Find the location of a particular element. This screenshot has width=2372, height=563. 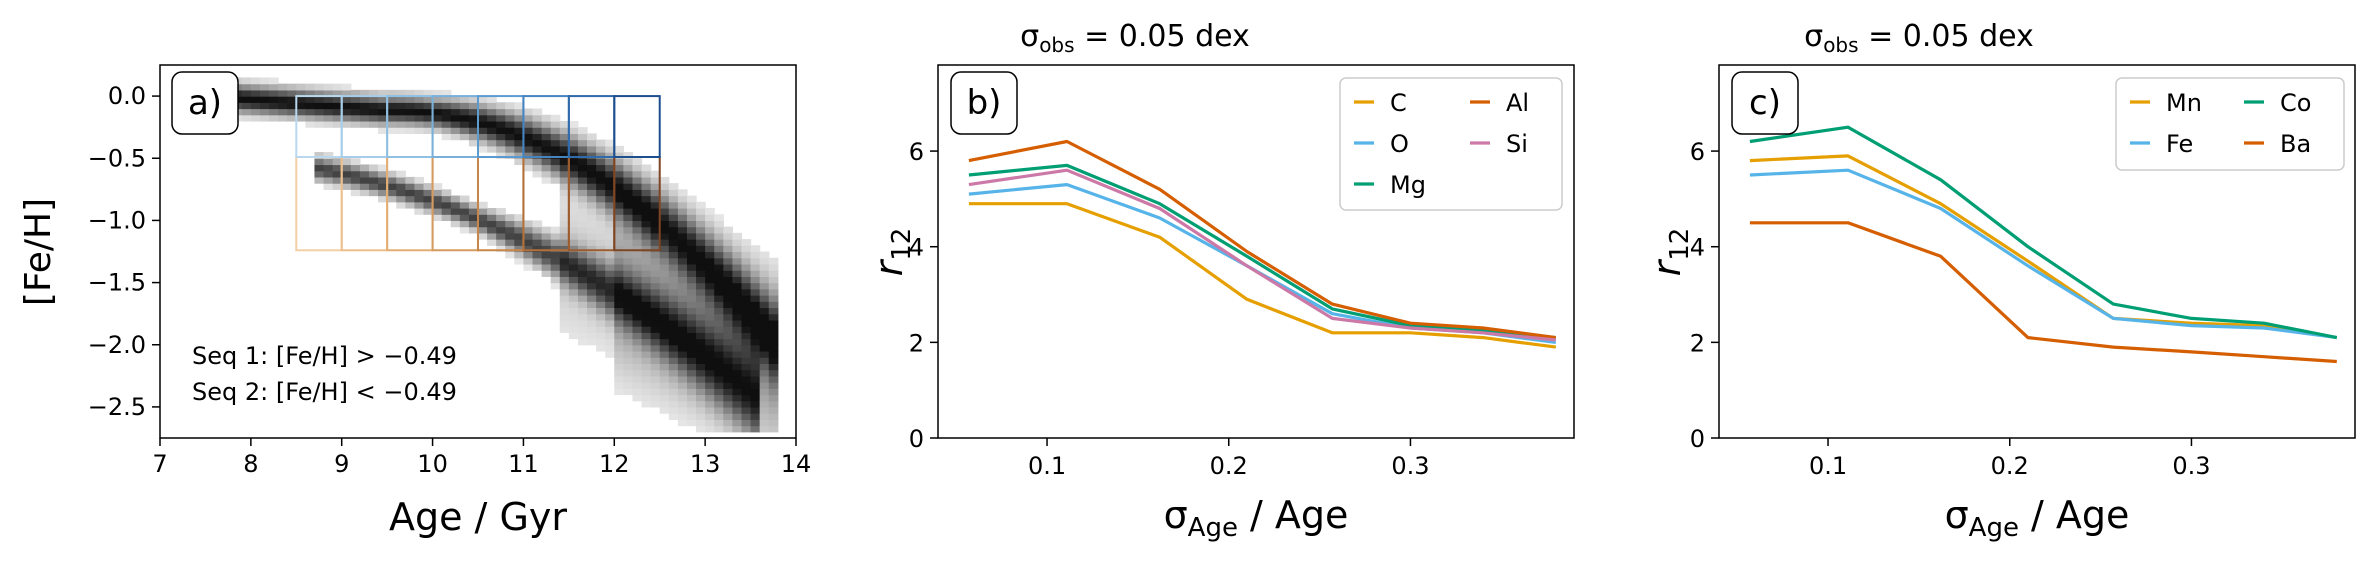

x-tick-label-a: 14 is located at coordinates (796, 464).